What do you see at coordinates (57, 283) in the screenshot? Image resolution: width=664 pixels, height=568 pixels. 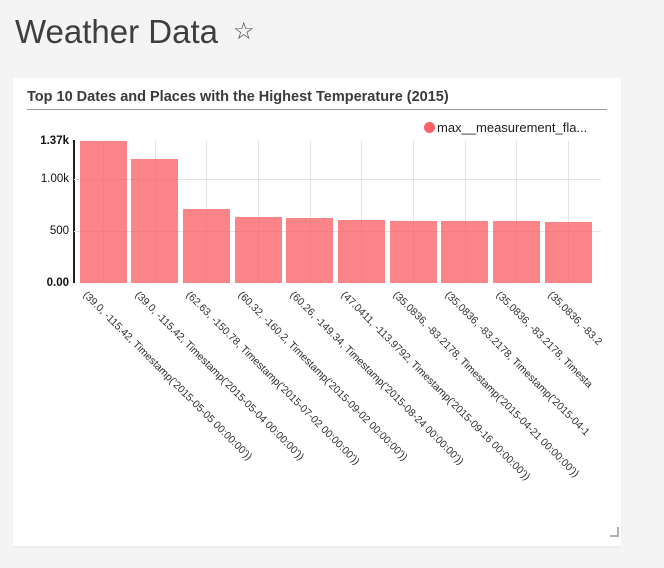 I see `y-tick-label: 0.00` at bounding box center [57, 283].